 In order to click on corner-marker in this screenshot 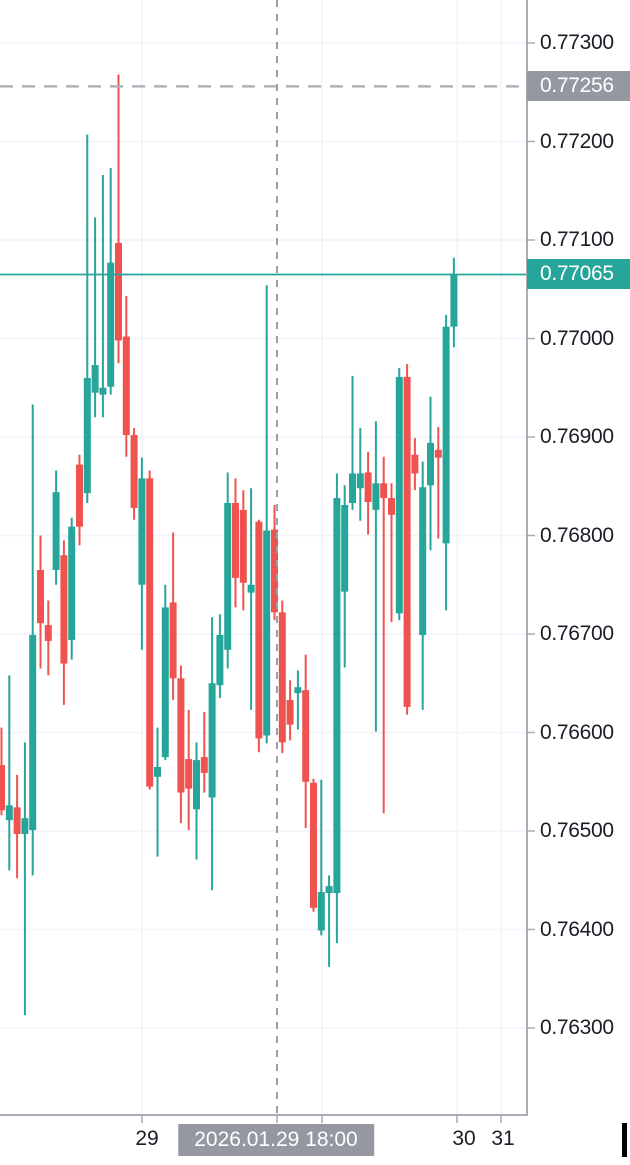, I will do `click(624, 1140)`.